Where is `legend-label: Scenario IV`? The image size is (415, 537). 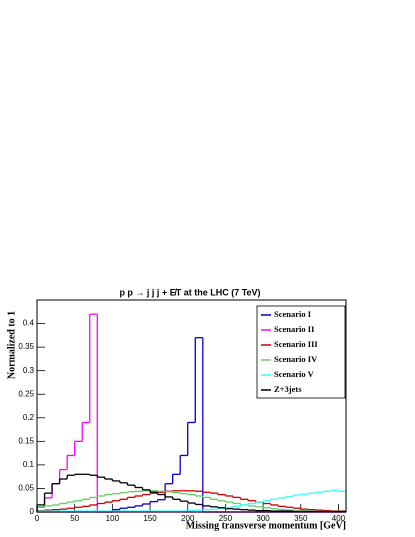
legend-label: Scenario IV is located at coordinates (296, 359).